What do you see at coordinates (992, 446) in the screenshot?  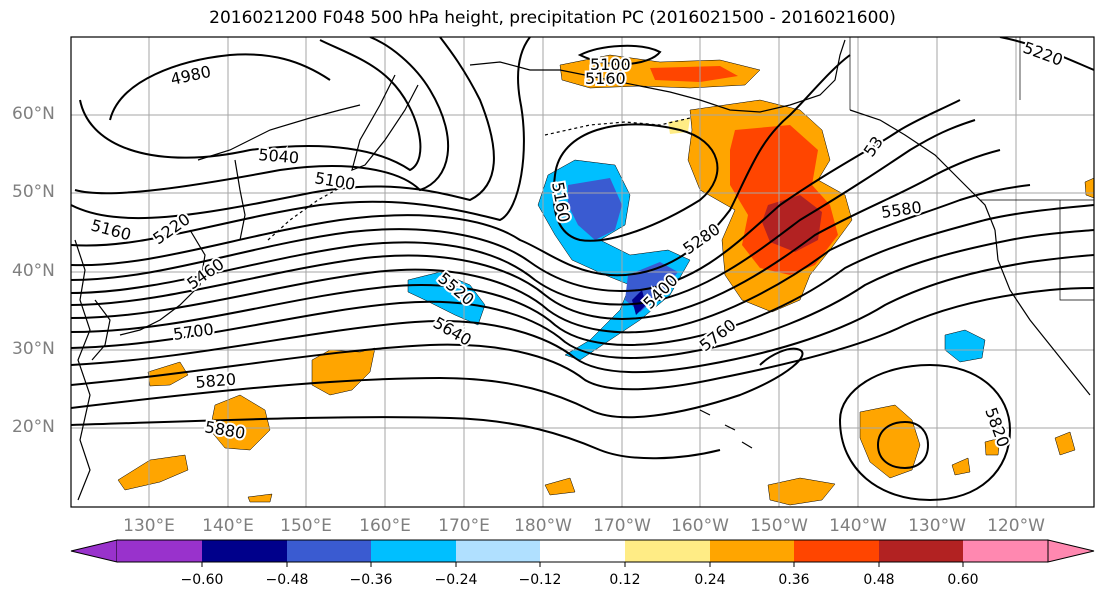 I see `precip-positive-sub10` at bounding box center [992, 446].